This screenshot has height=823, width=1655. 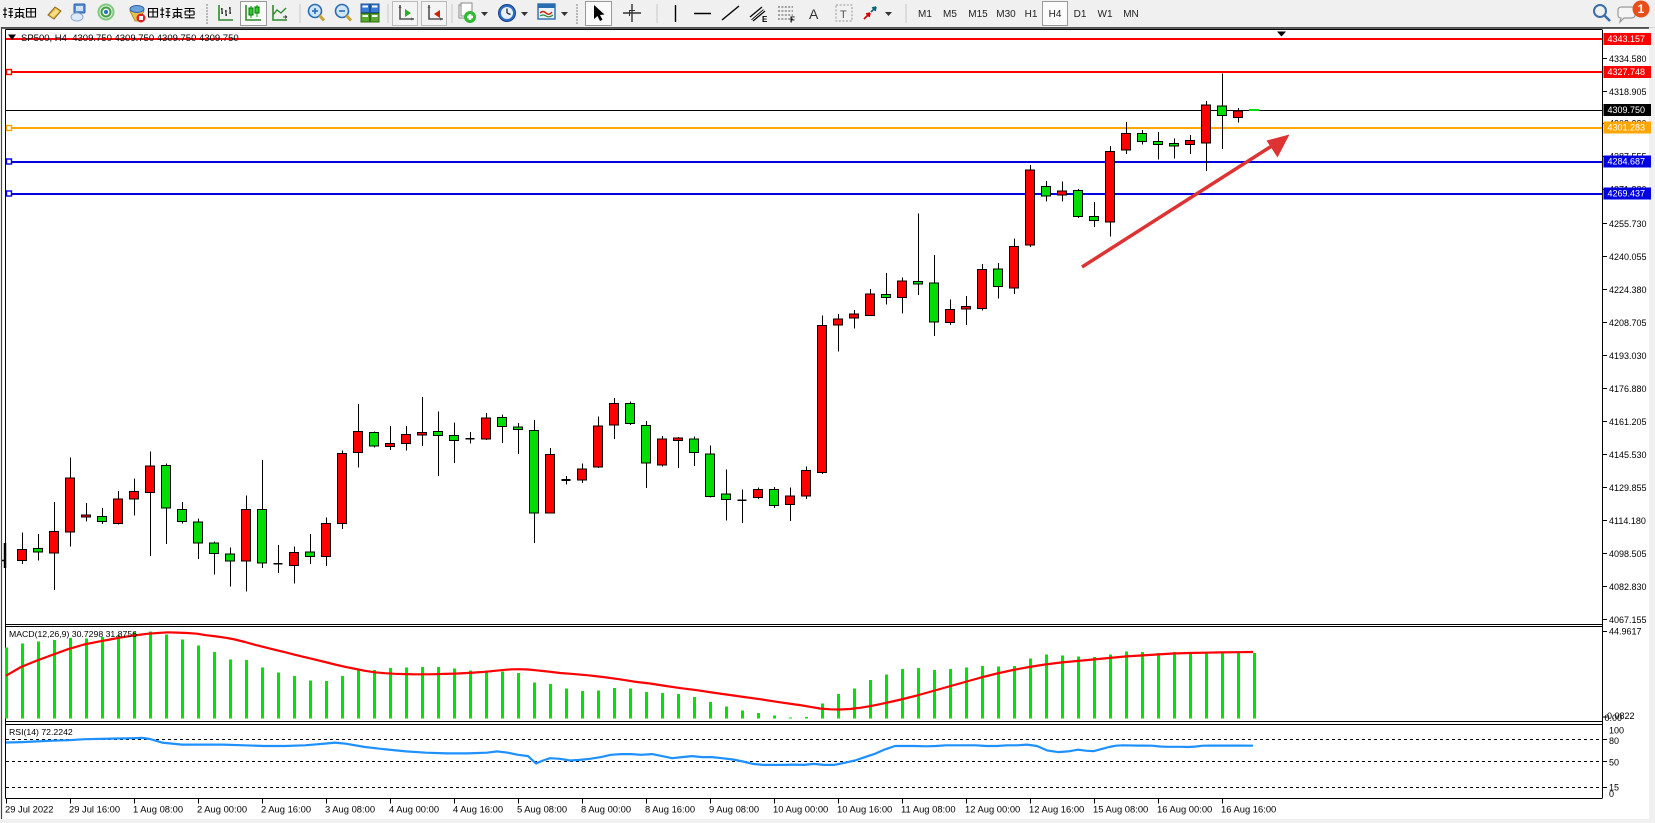 I want to click on svg-text: 4193.030, so click(x=1628, y=356).